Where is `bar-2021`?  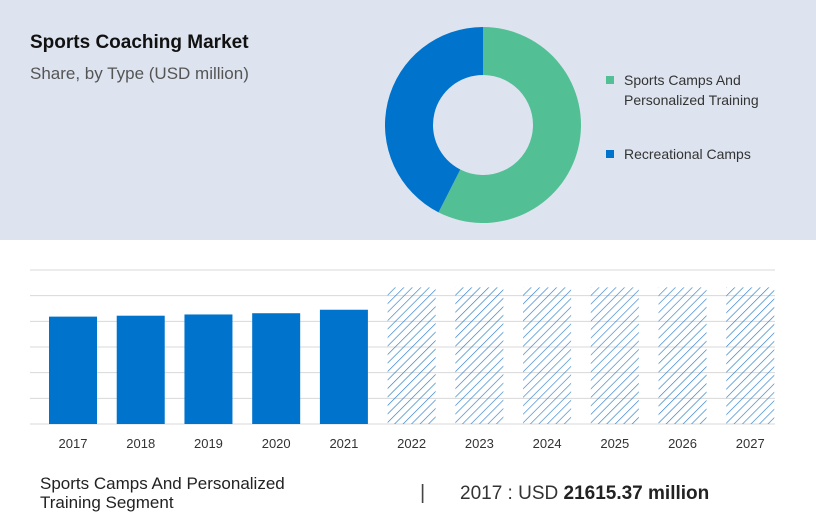
bar-2021 is located at coordinates (343, 366).